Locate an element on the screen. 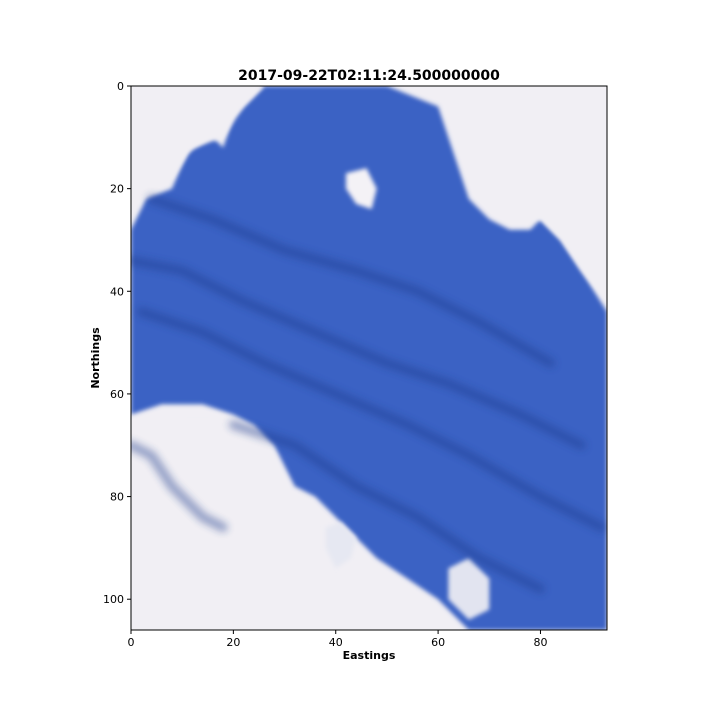 The width and height of the screenshot is (720, 720). x-tick-label-20: 20 is located at coordinates (233, 642).